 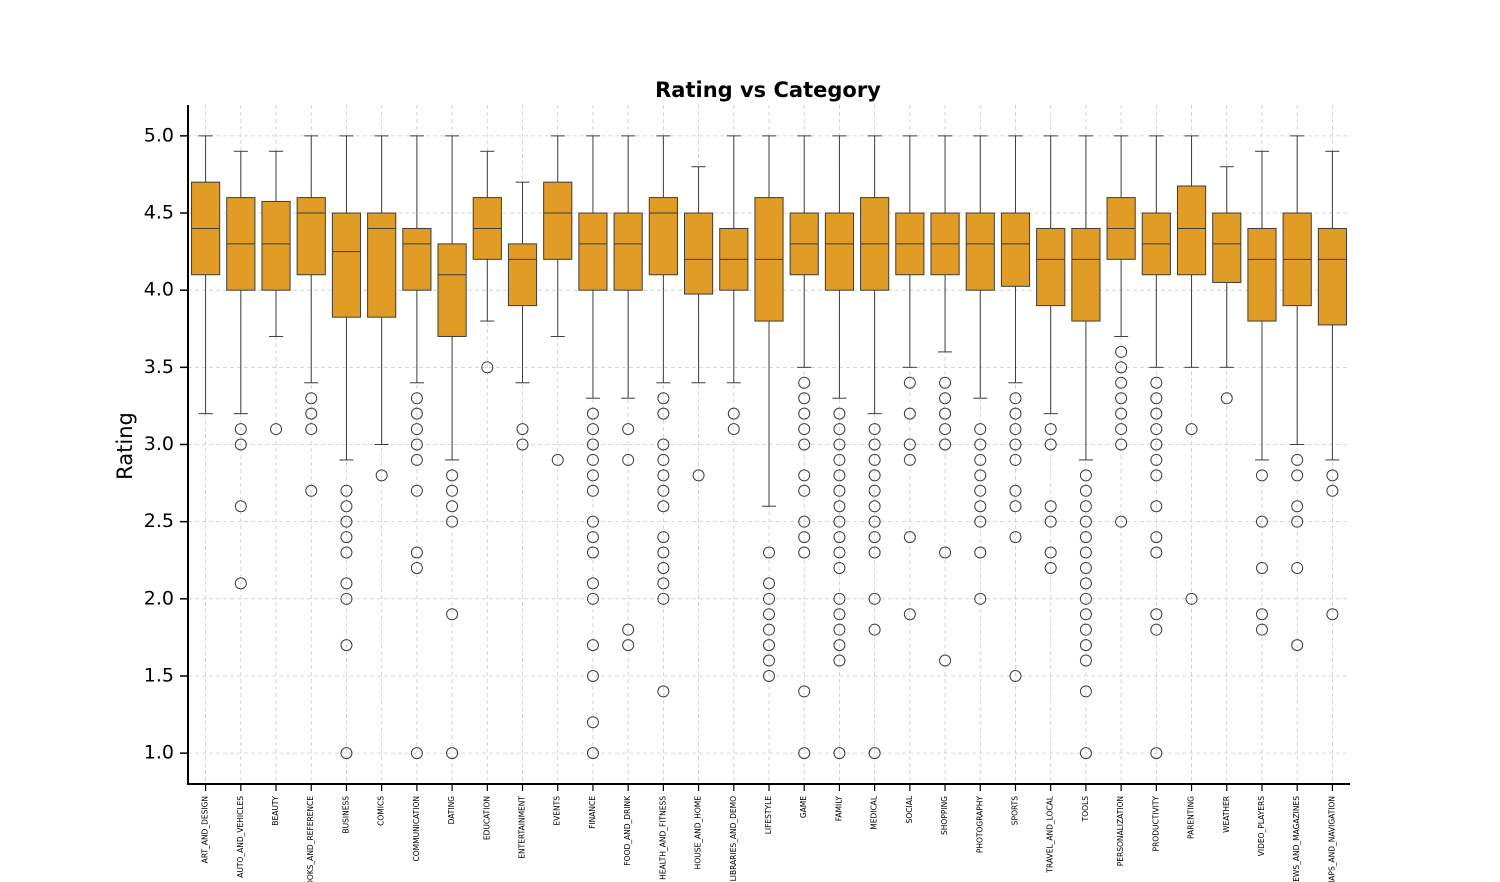 I want to click on y-tick-label: 4.0, so click(x=159, y=290).